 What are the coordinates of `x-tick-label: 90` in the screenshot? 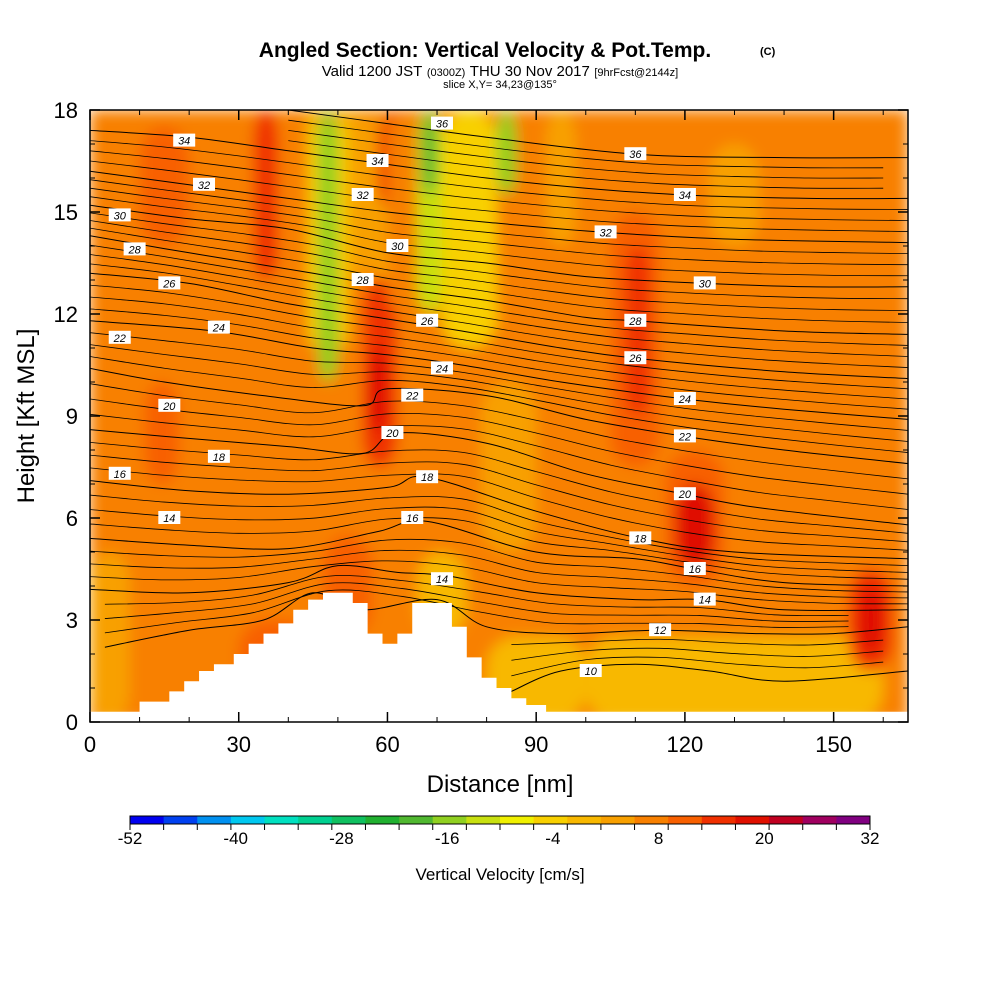 It's located at (536, 744).